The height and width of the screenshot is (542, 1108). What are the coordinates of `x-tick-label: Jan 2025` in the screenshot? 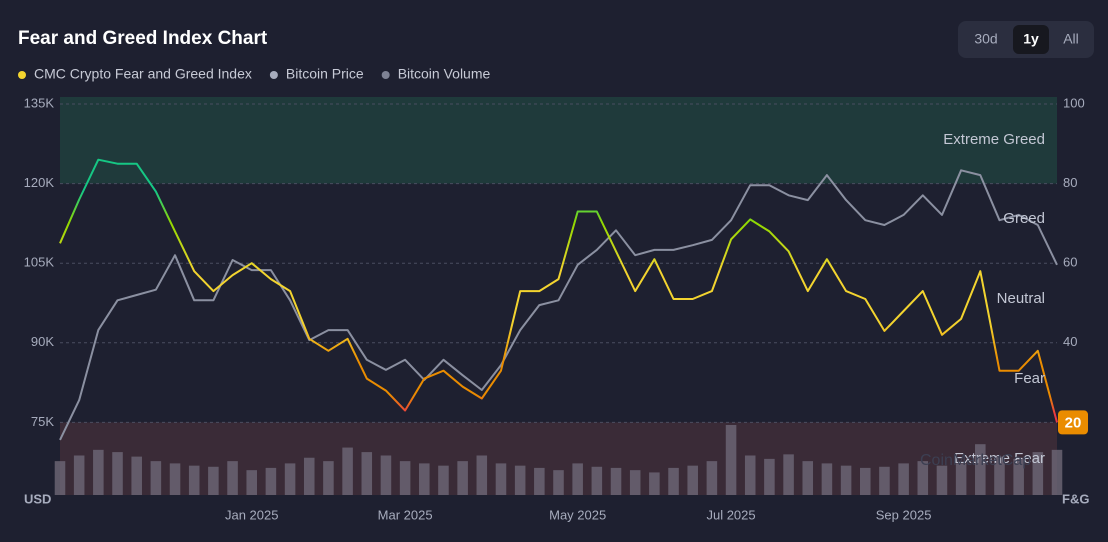 It's located at (252, 514).